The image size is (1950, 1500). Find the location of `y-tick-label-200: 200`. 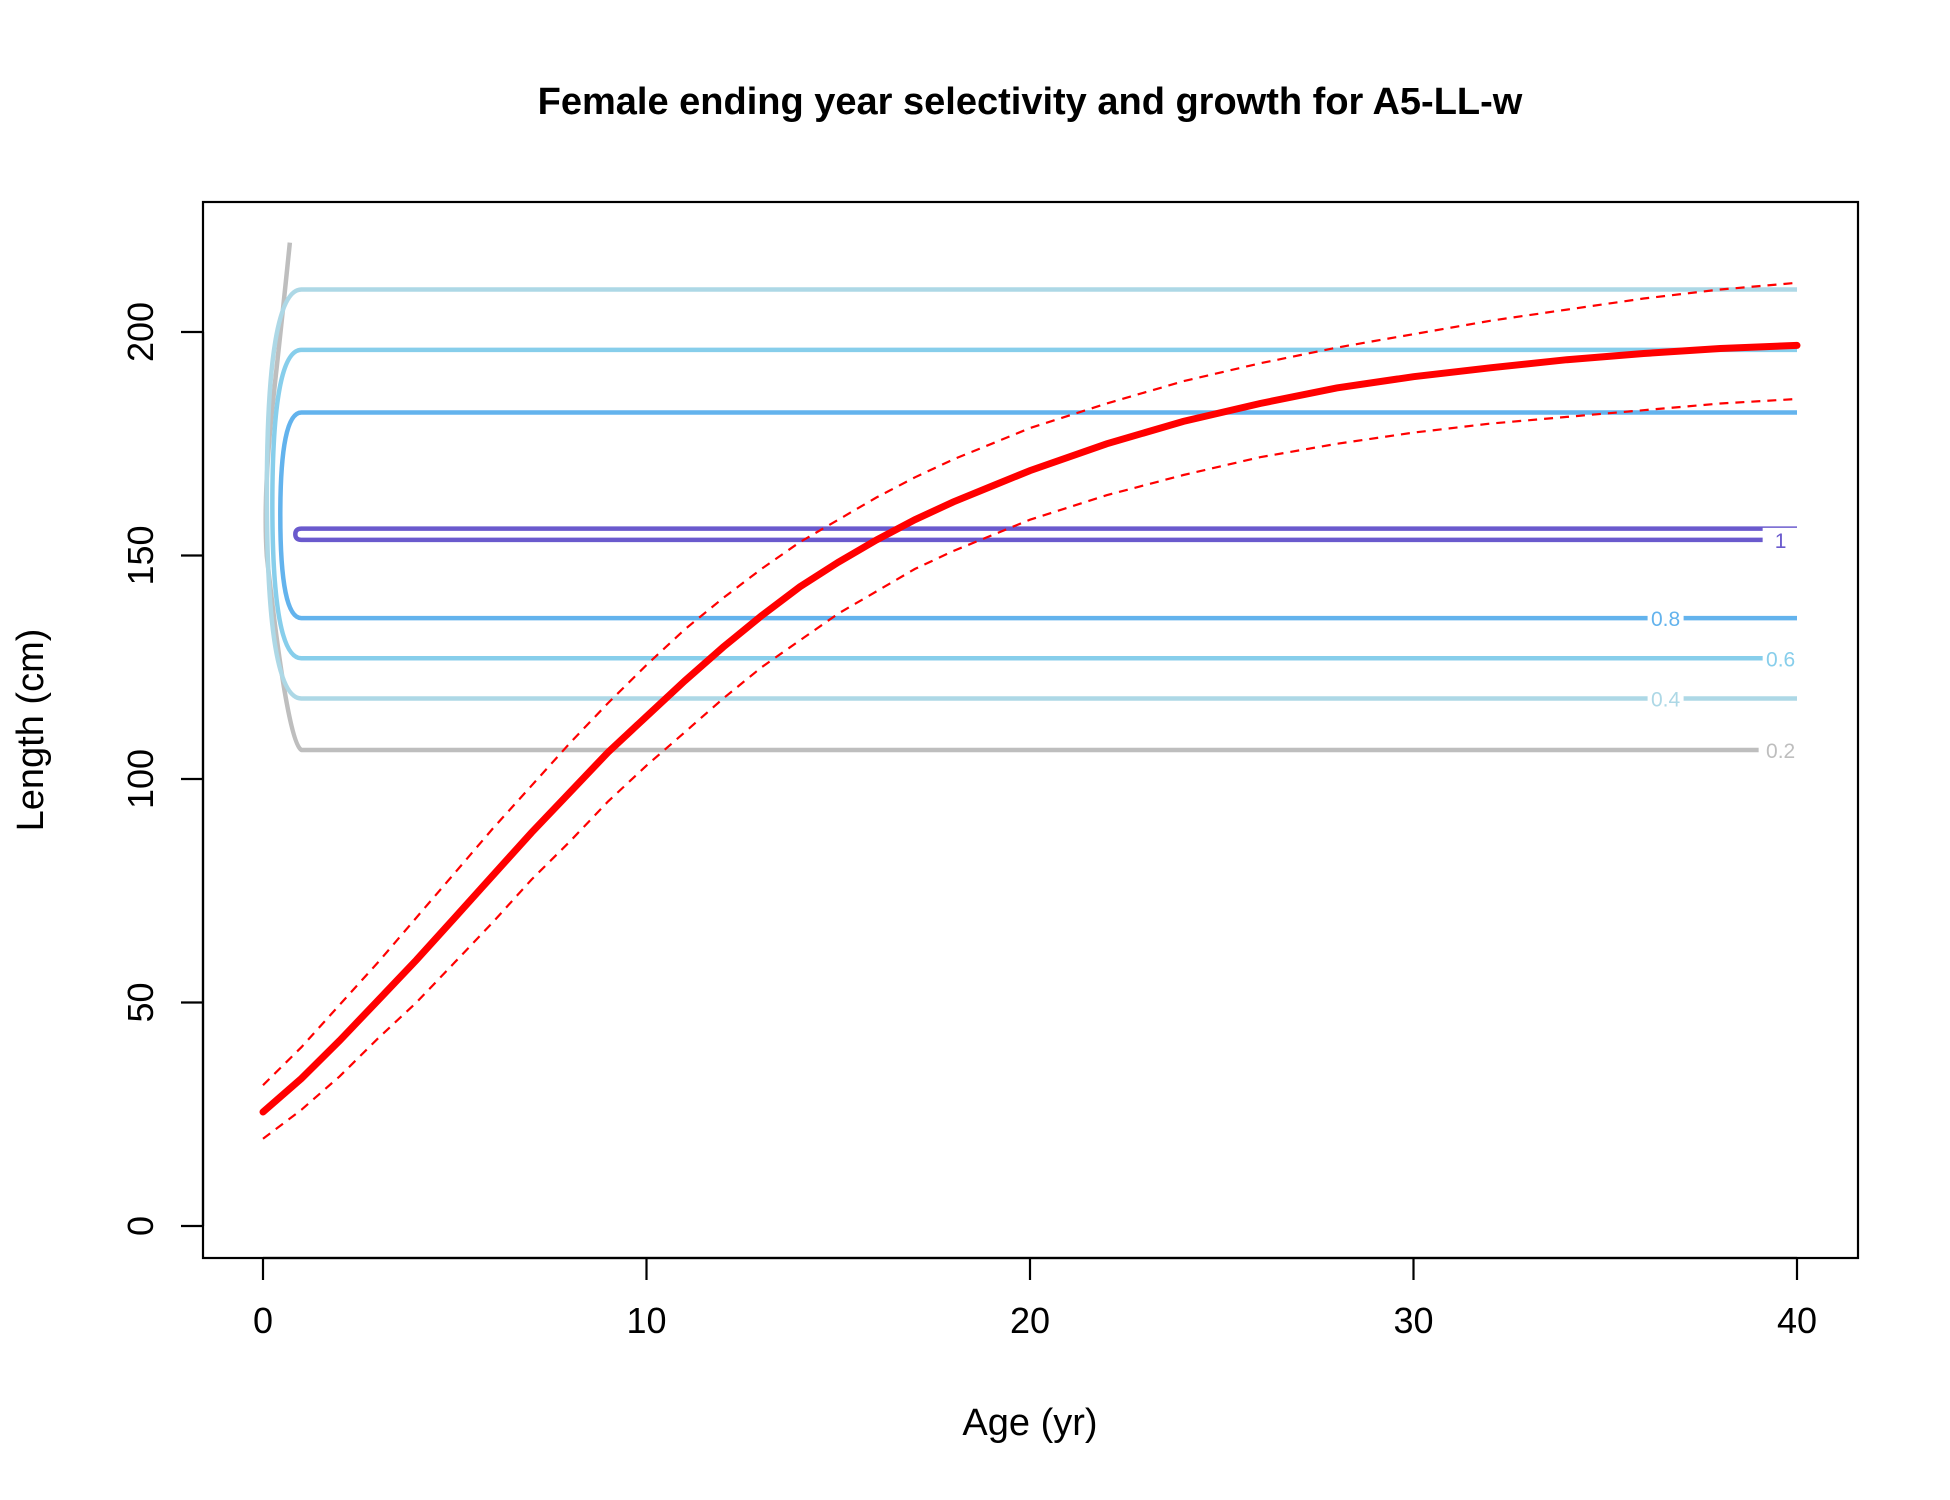

y-tick-label-200: 200 is located at coordinates (140, 332).